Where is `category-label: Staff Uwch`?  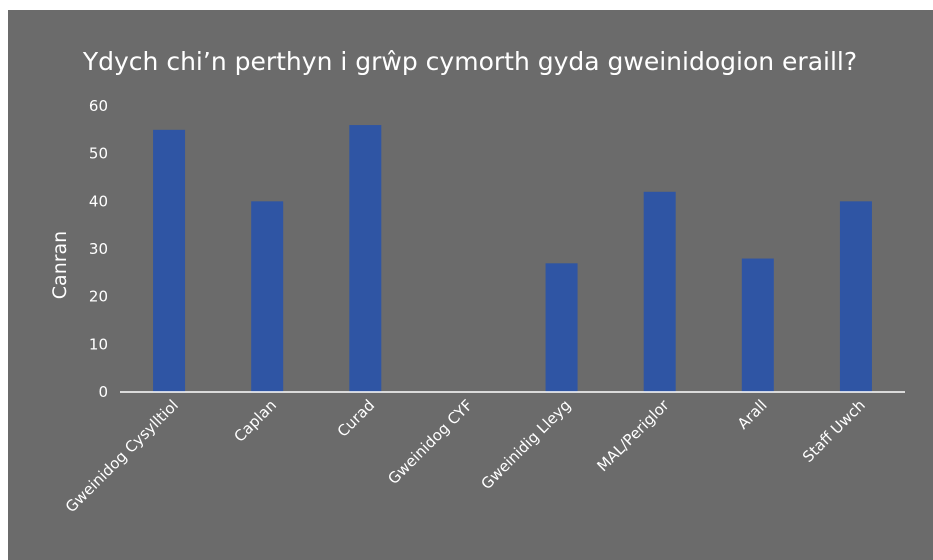
category-label: Staff Uwch is located at coordinates (834, 431).